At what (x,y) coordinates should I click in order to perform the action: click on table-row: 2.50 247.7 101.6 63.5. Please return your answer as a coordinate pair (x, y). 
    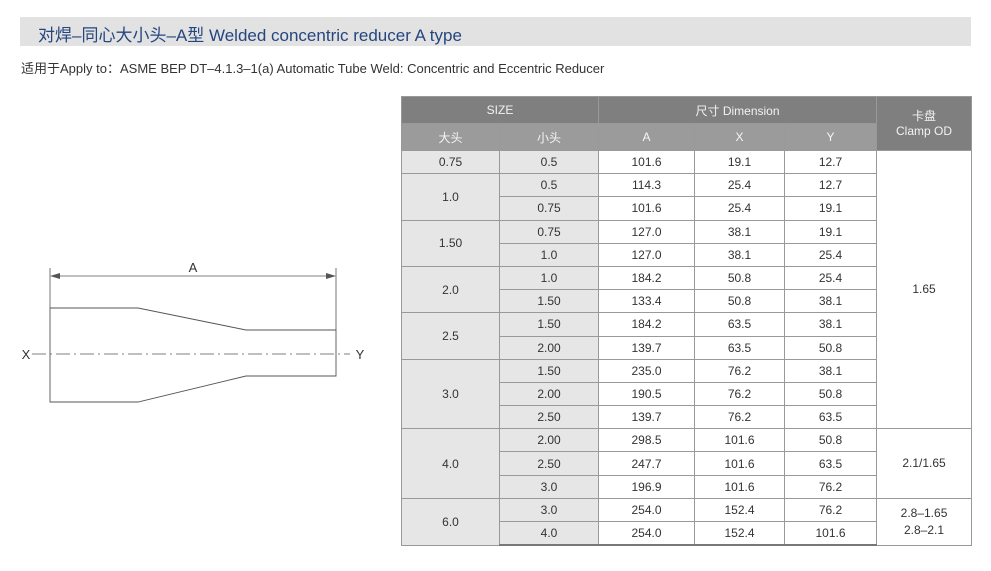
    Looking at the image, I should click on (687, 463).